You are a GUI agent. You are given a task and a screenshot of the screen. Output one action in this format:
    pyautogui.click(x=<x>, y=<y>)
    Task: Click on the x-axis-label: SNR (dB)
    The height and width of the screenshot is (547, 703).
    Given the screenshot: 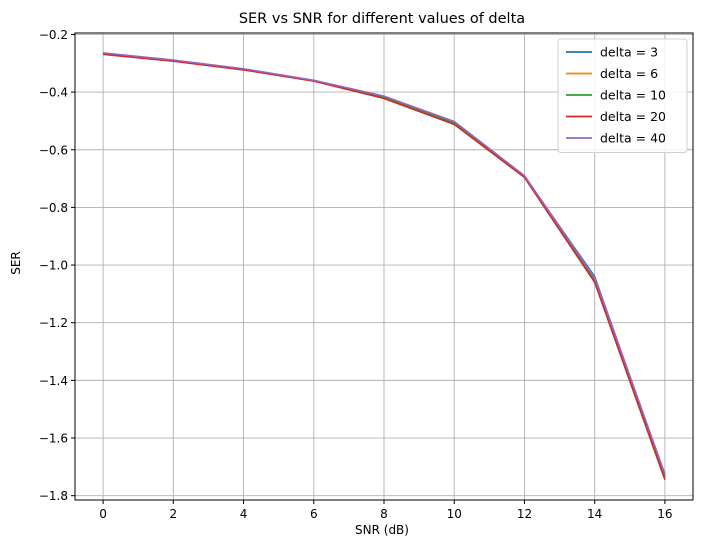 What is the action you would take?
    pyautogui.click(x=382, y=530)
    